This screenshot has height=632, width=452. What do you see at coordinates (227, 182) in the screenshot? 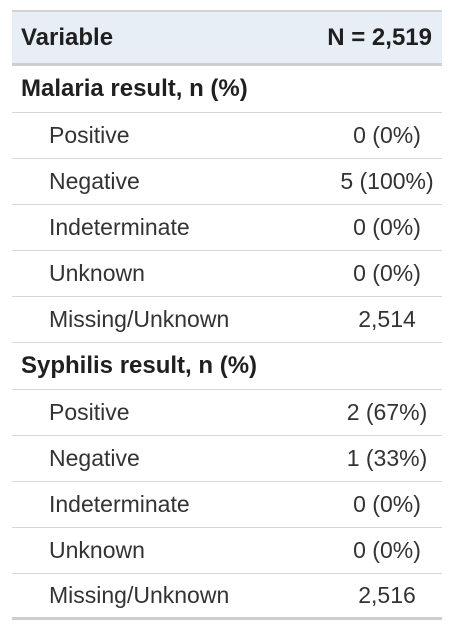
I see `table-row: Negative 5 (100%)` at bounding box center [227, 182].